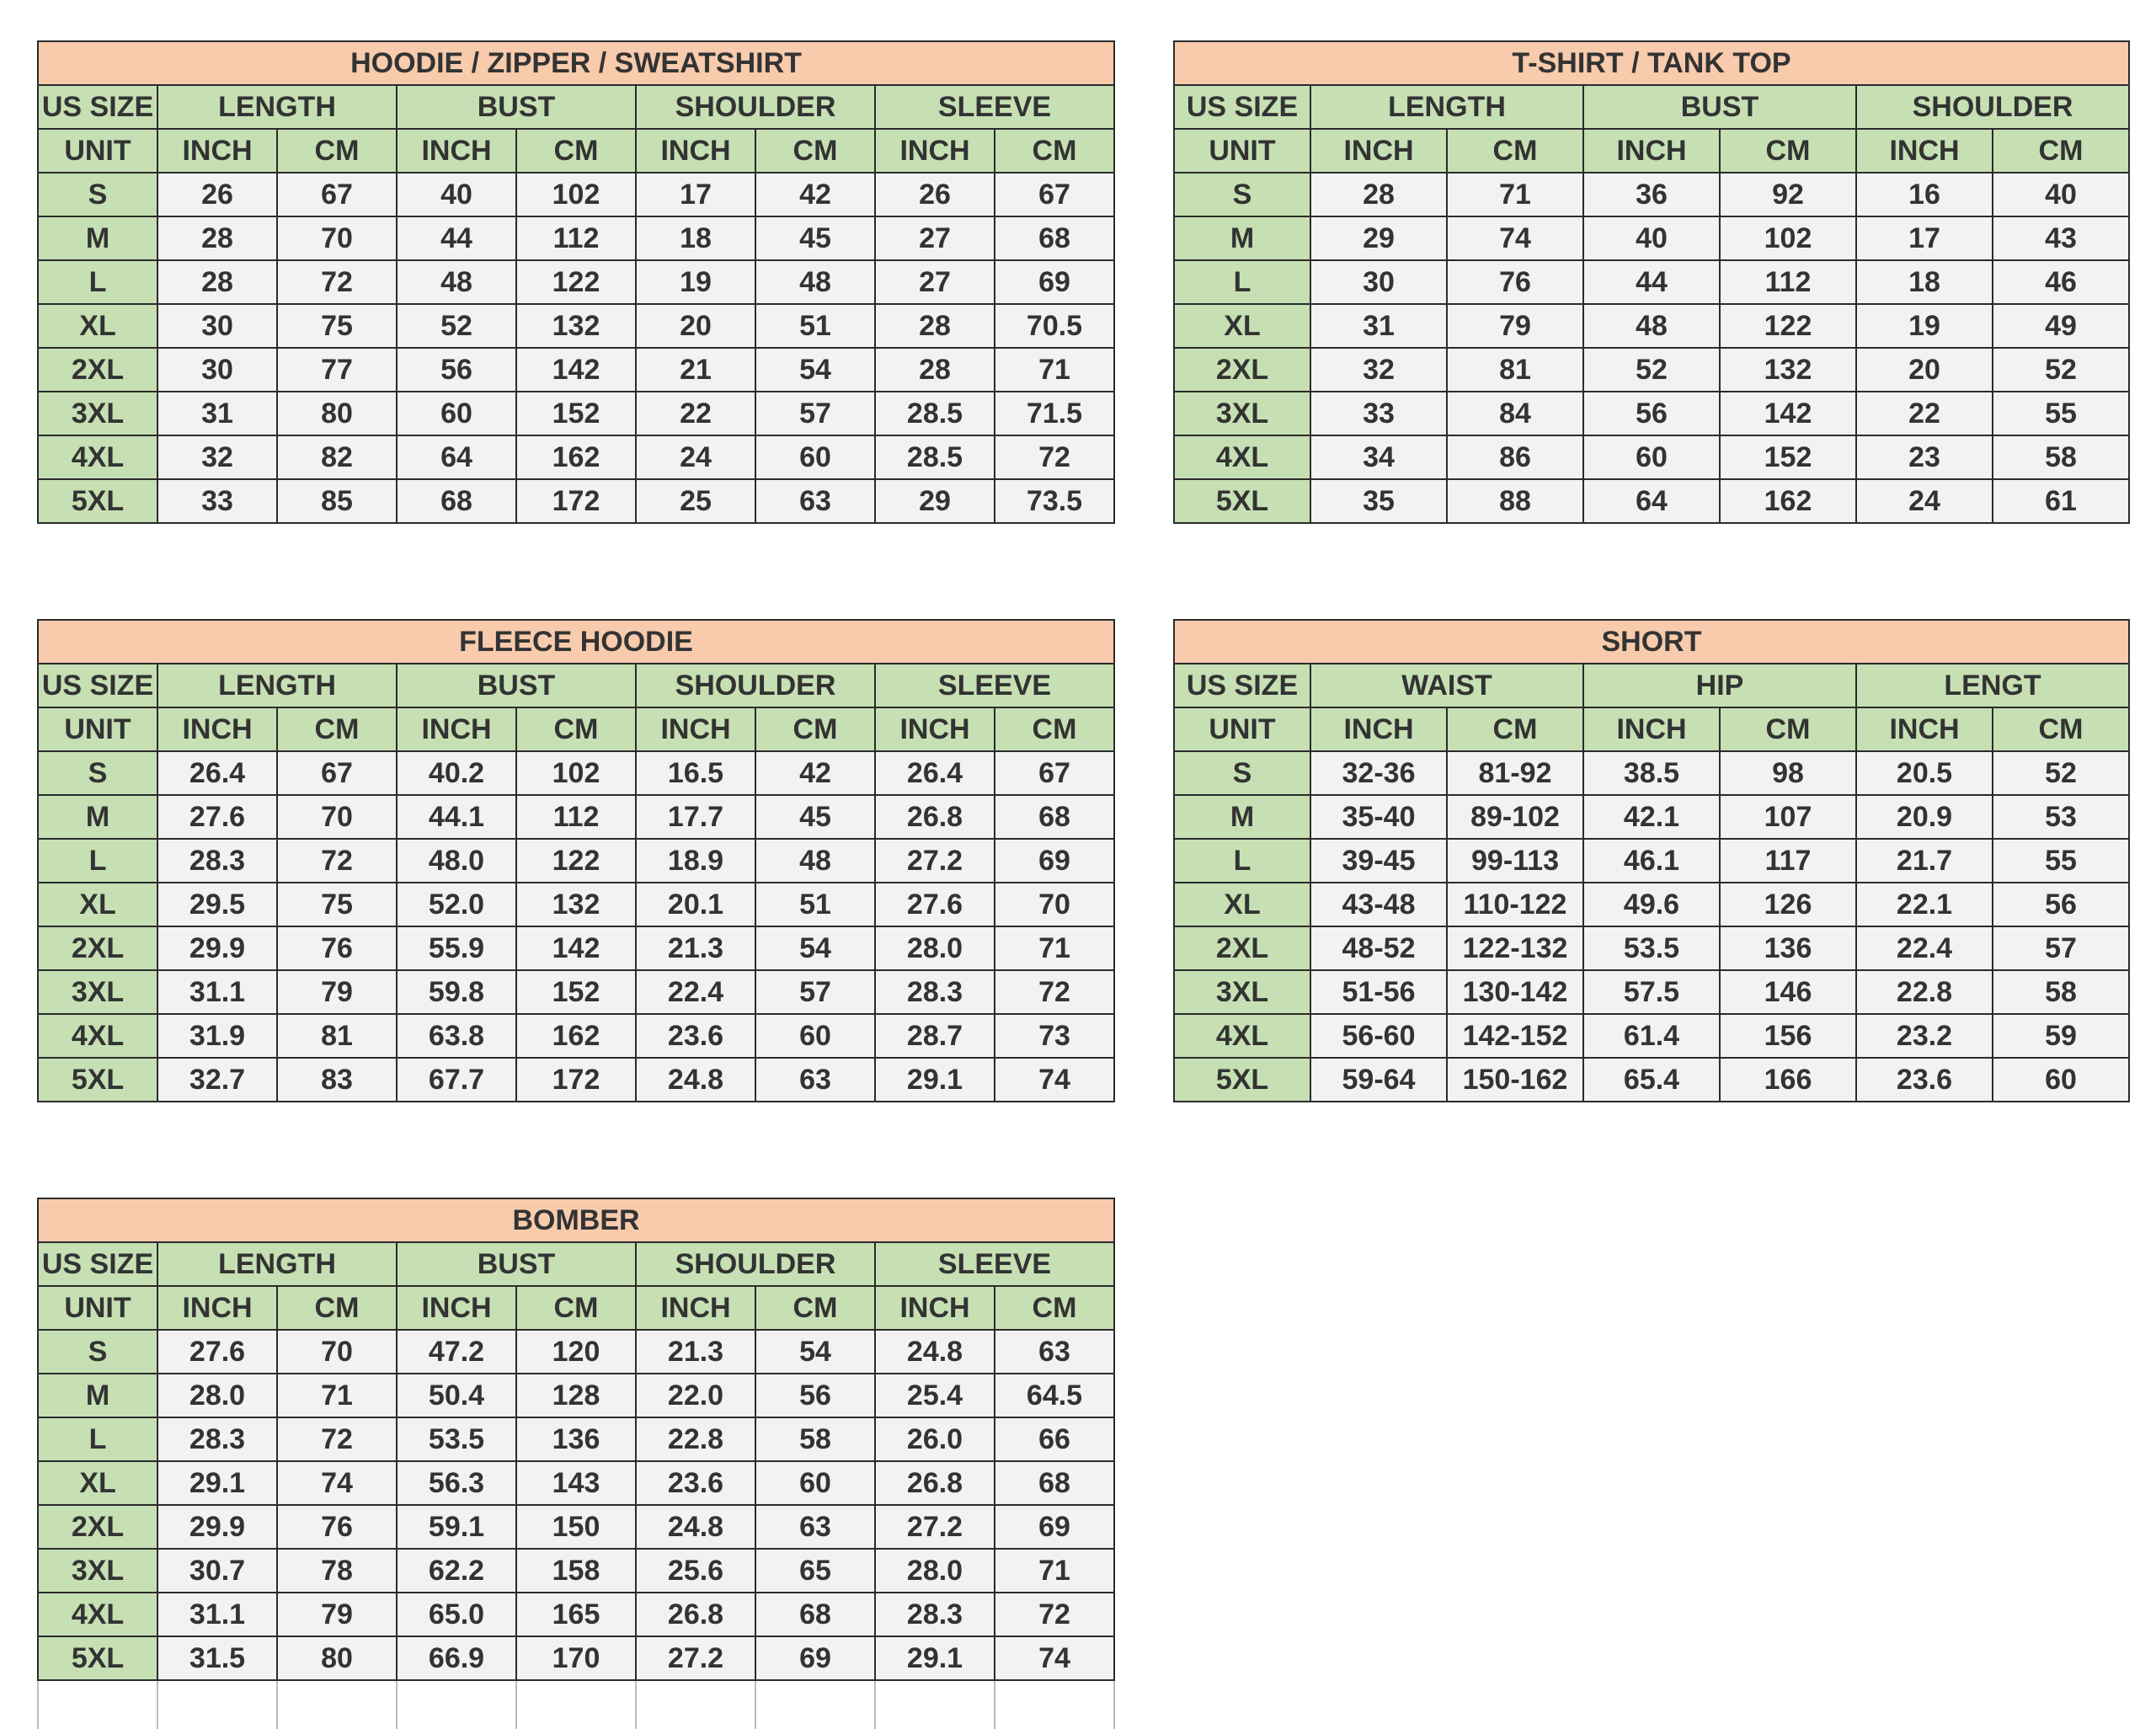  Describe the element at coordinates (1054, 413) in the screenshot. I see `measurement: 71.5` at that location.